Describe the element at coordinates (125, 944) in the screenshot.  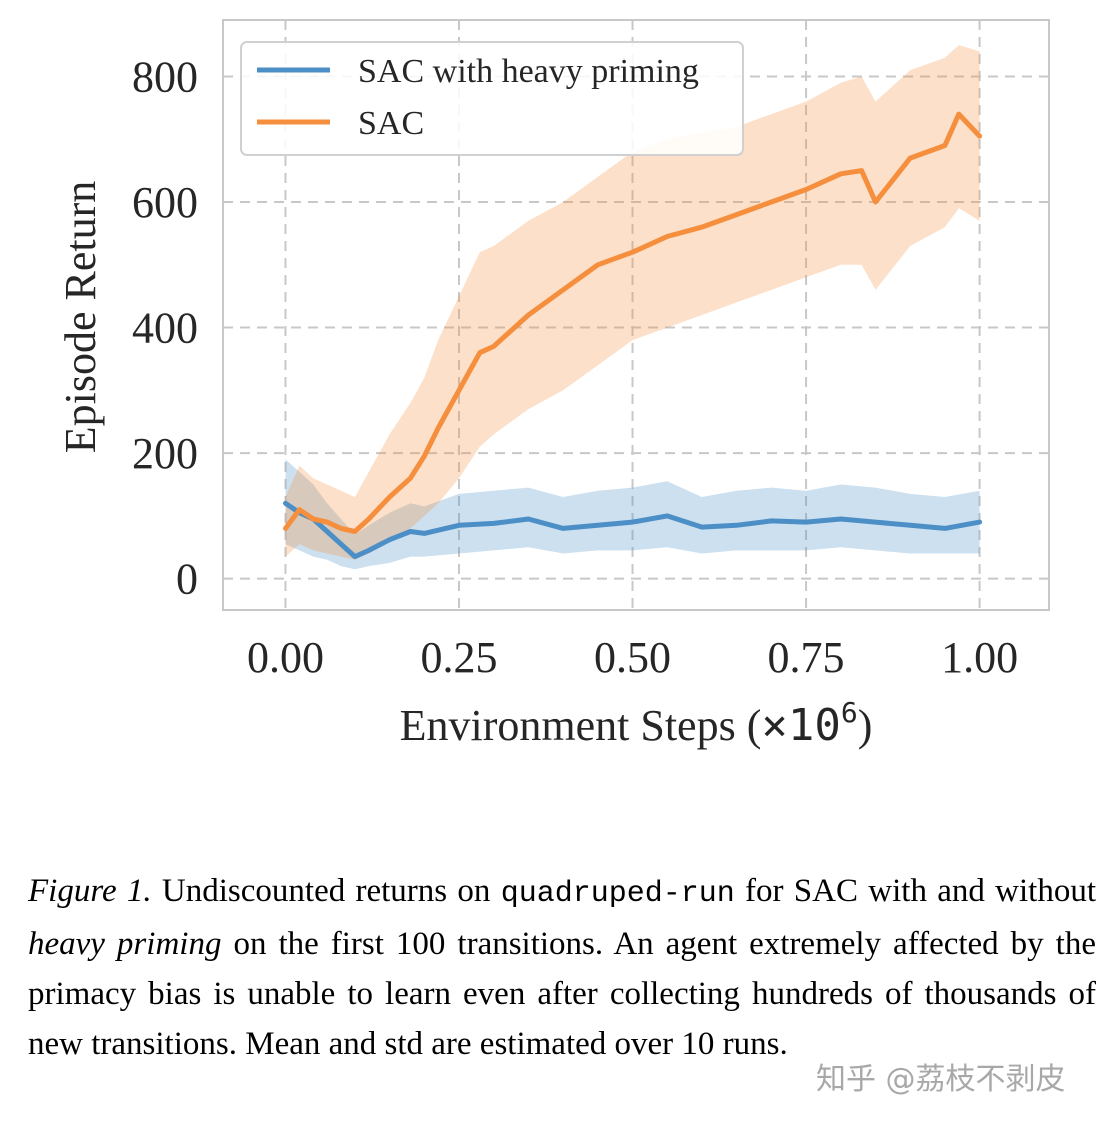
I see `caption-emphasis: heavy priming` at that location.